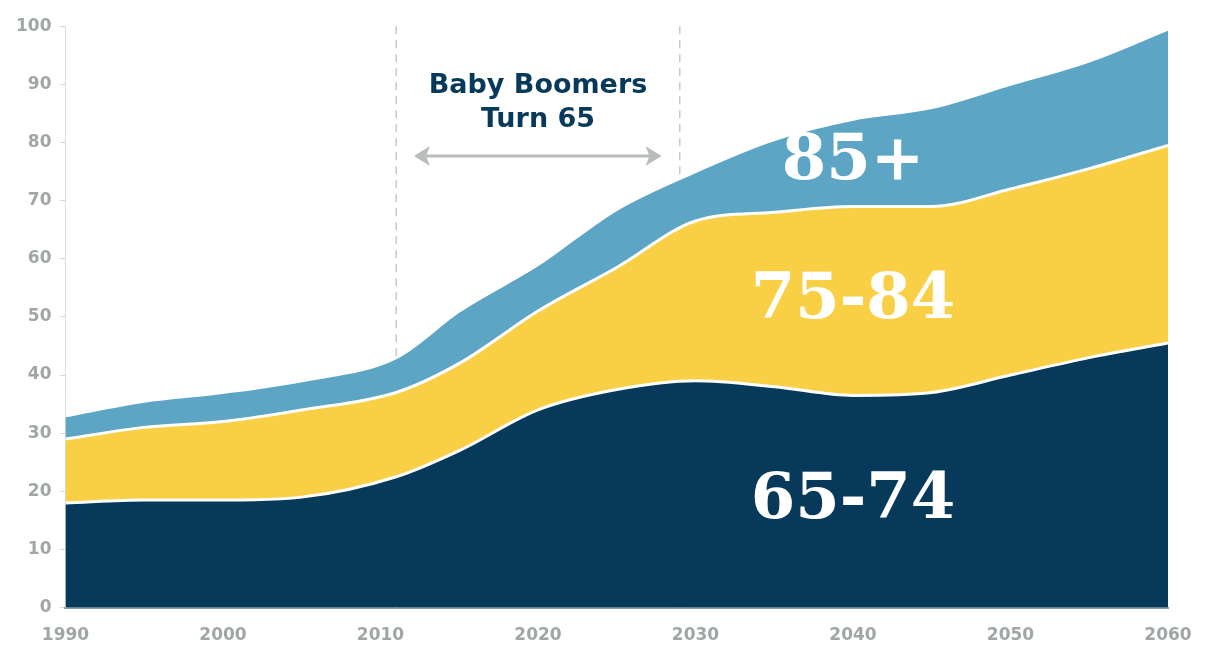 The width and height of the screenshot is (1222, 664). What do you see at coordinates (695, 634) in the screenshot?
I see `x-tick-label: 2030` at bounding box center [695, 634].